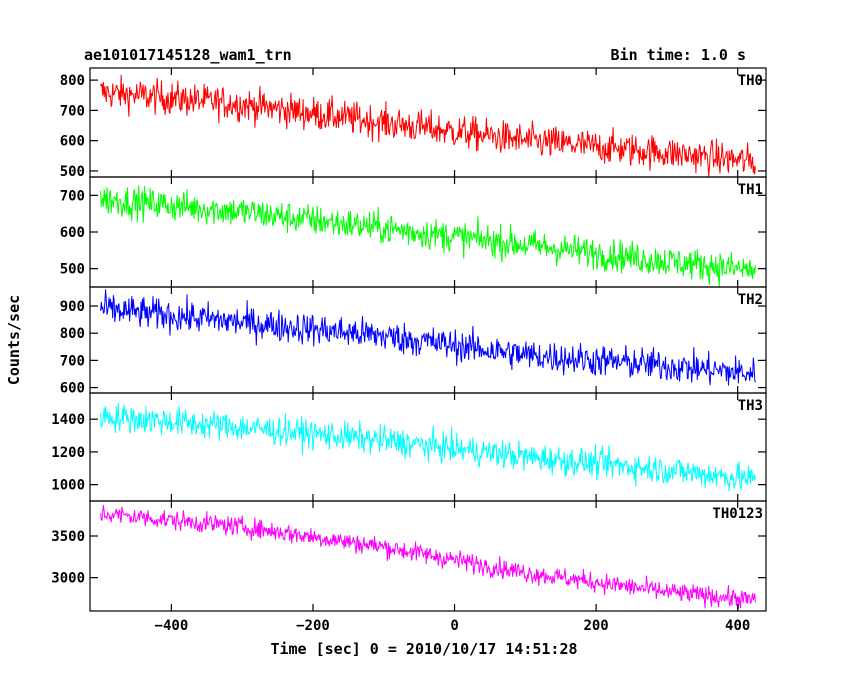 This screenshot has width=850, height=680. Describe the element at coordinates (595, 626) in the screenshot. I see `x-tick-label: 200` at that location.